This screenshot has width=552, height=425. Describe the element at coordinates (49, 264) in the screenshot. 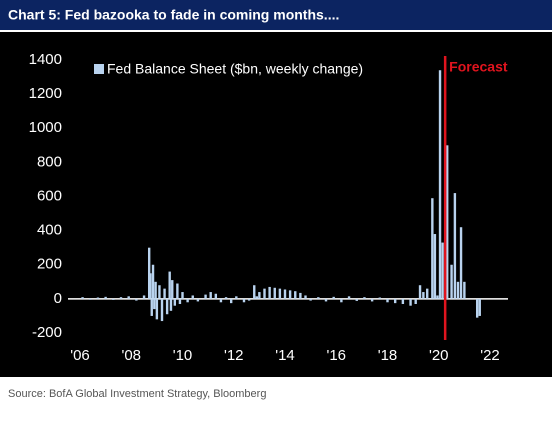

I see `y-tick-label: 200` at that location.